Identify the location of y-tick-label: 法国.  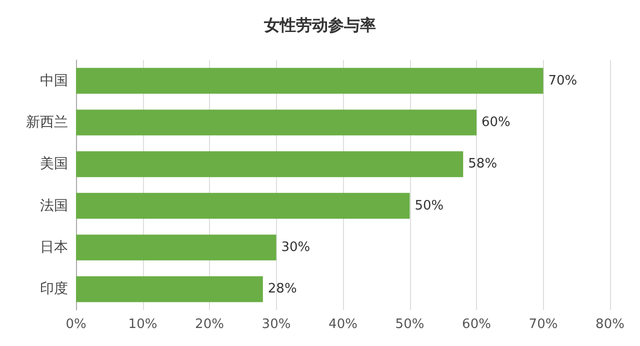
(54, 206).